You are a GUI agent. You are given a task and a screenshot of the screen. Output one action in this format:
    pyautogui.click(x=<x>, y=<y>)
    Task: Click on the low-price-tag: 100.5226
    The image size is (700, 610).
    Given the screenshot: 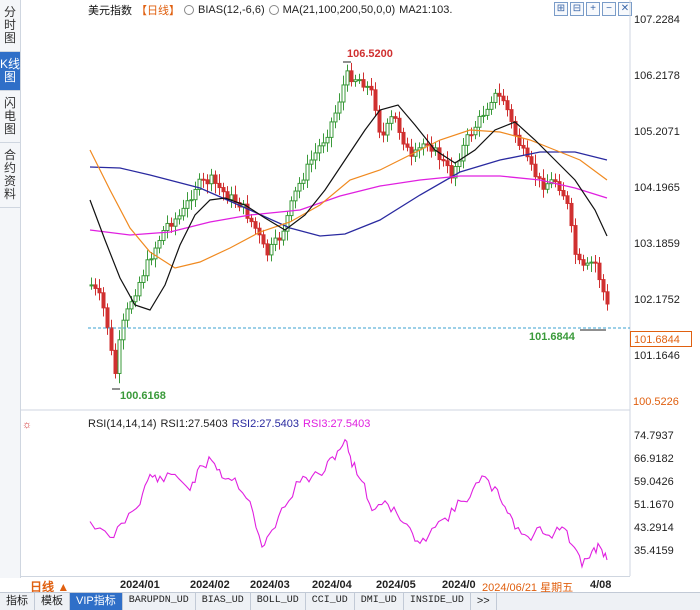 What is the action you would take?
    pyautogui.click(x=656, y=402)
    